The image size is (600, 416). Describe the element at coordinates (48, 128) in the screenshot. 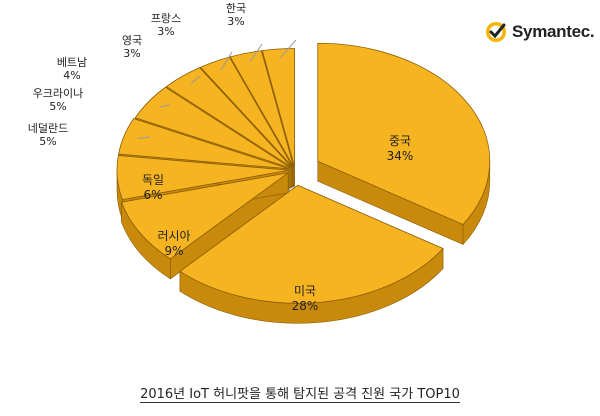

I see `slice-label: 네덜란드` at that location.